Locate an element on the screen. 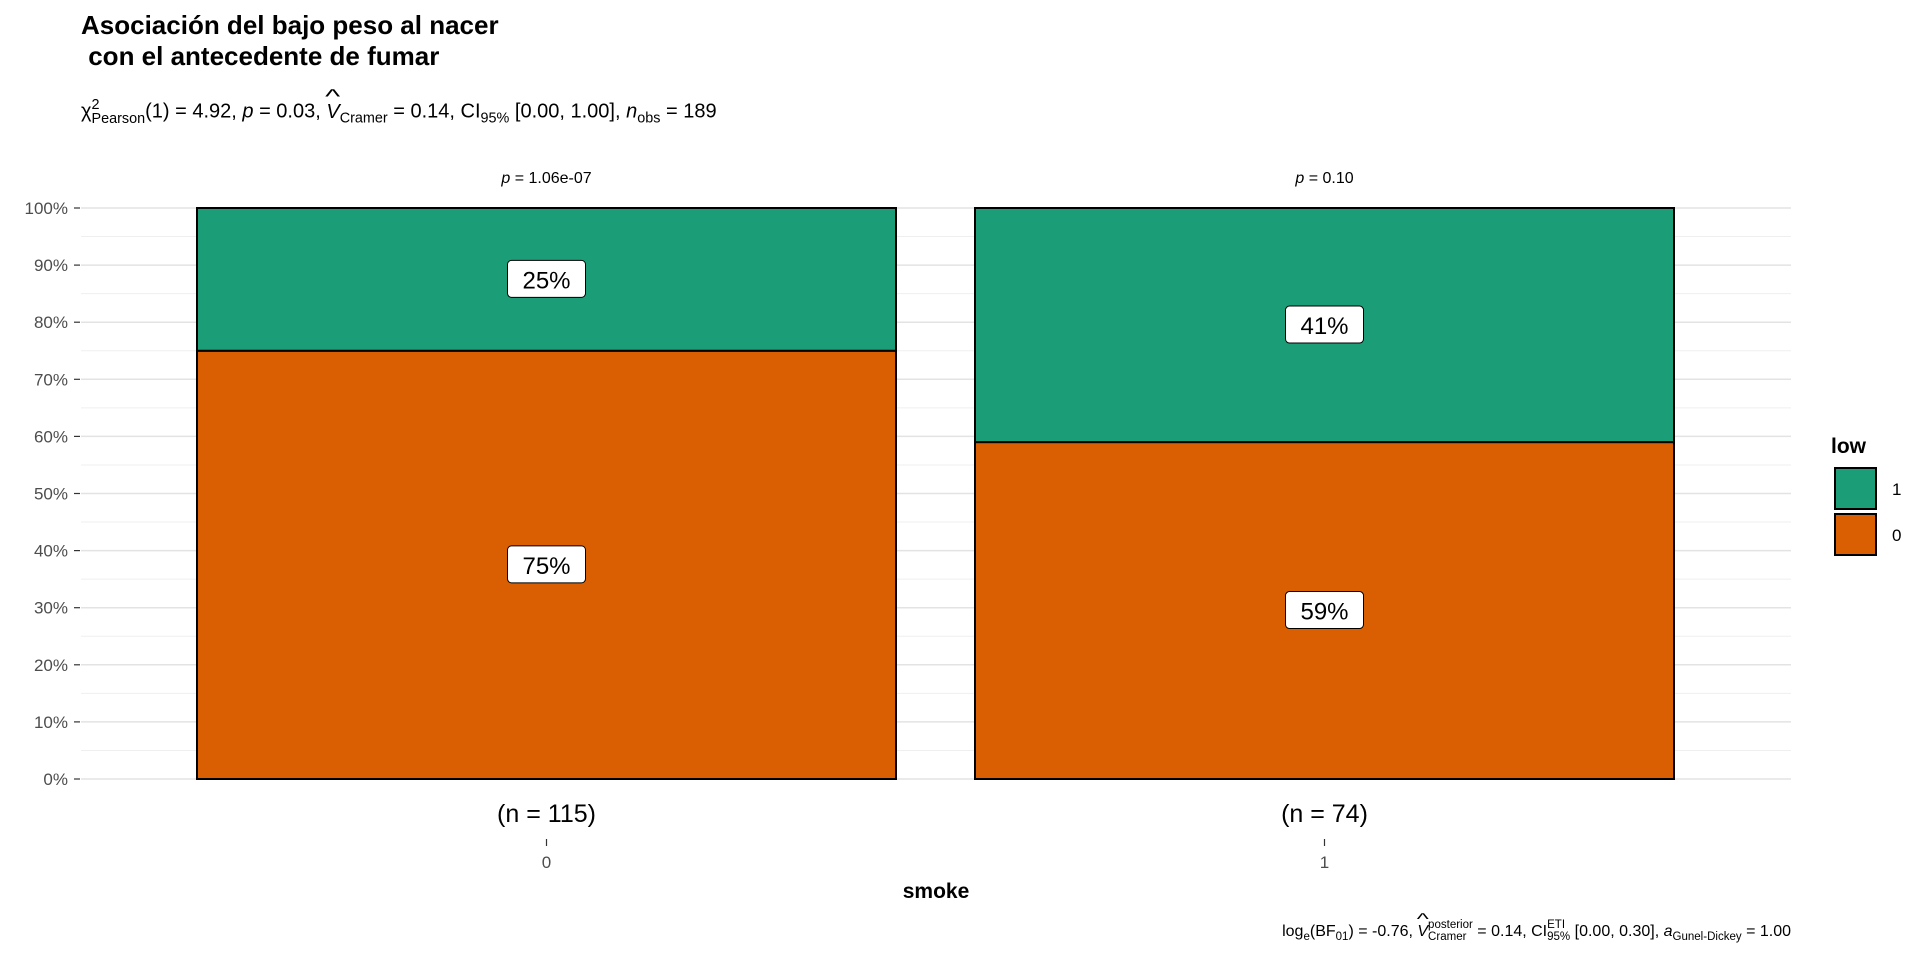  y-tick-label: 70% is located at coordinates (51, 379).